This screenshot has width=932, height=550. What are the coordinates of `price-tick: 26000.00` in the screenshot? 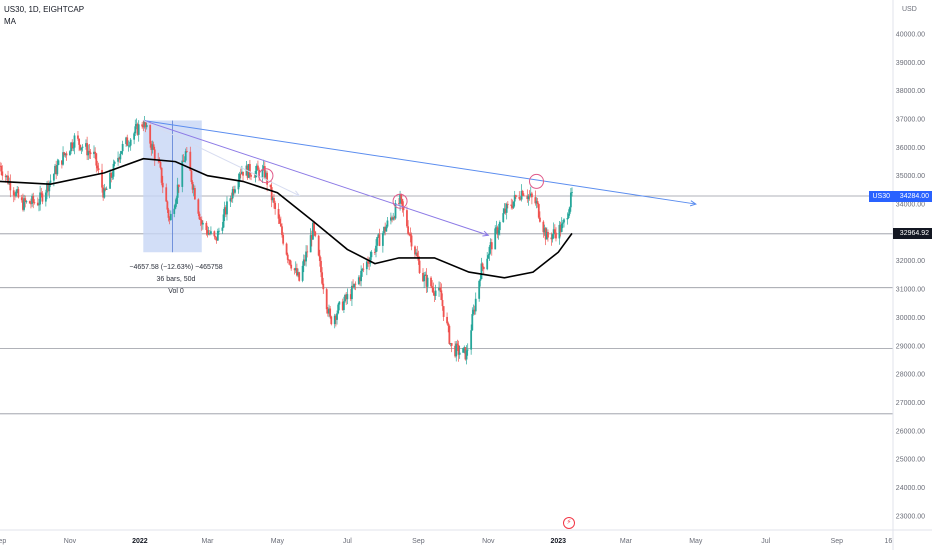 It's located at (910, 431).